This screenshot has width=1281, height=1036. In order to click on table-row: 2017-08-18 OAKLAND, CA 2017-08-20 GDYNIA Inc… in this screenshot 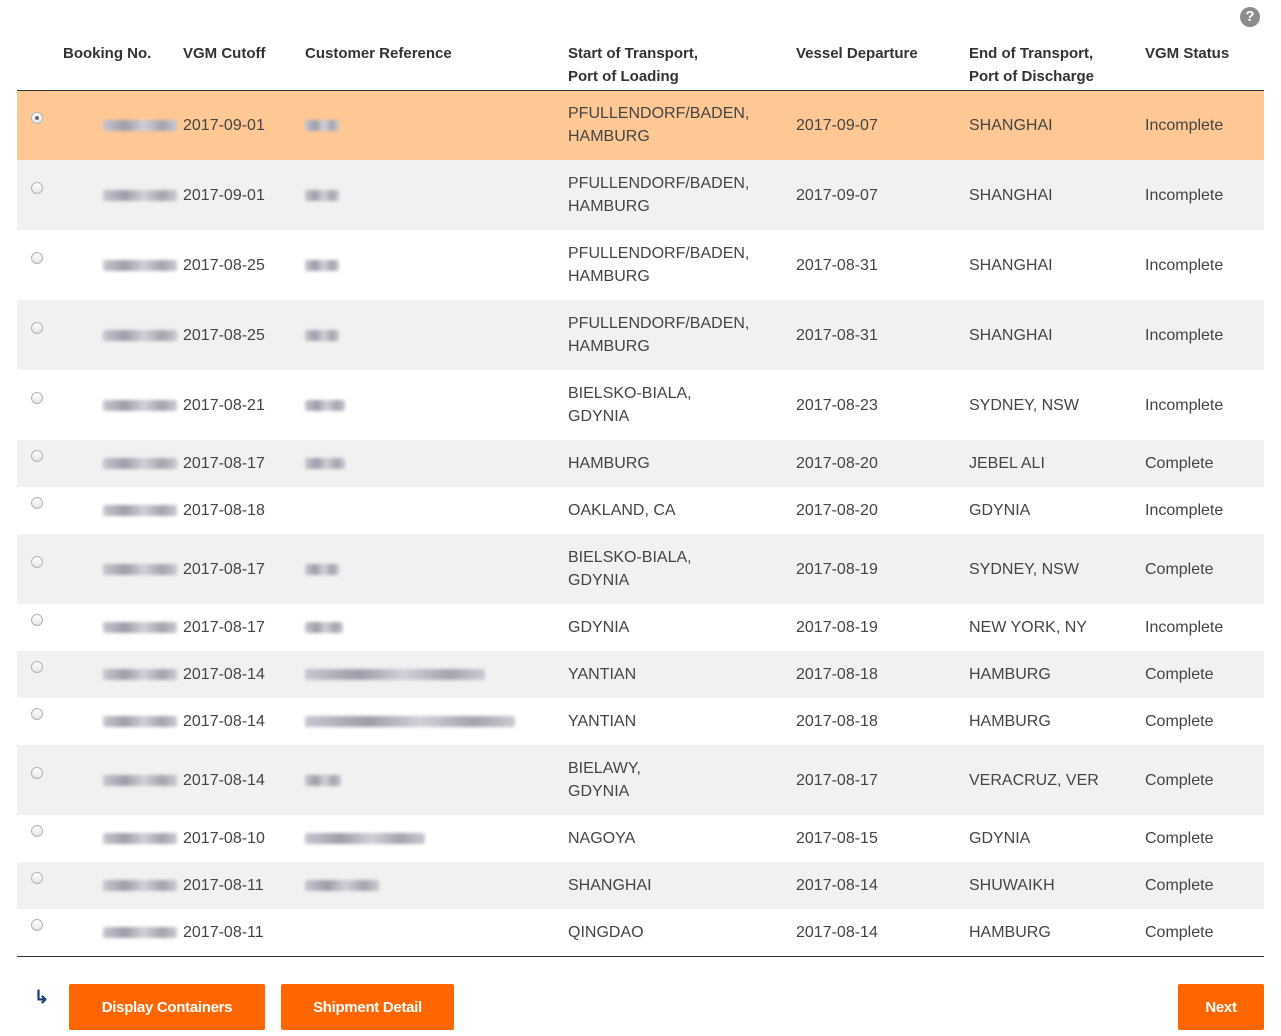, I will do `click(640, 510)`.